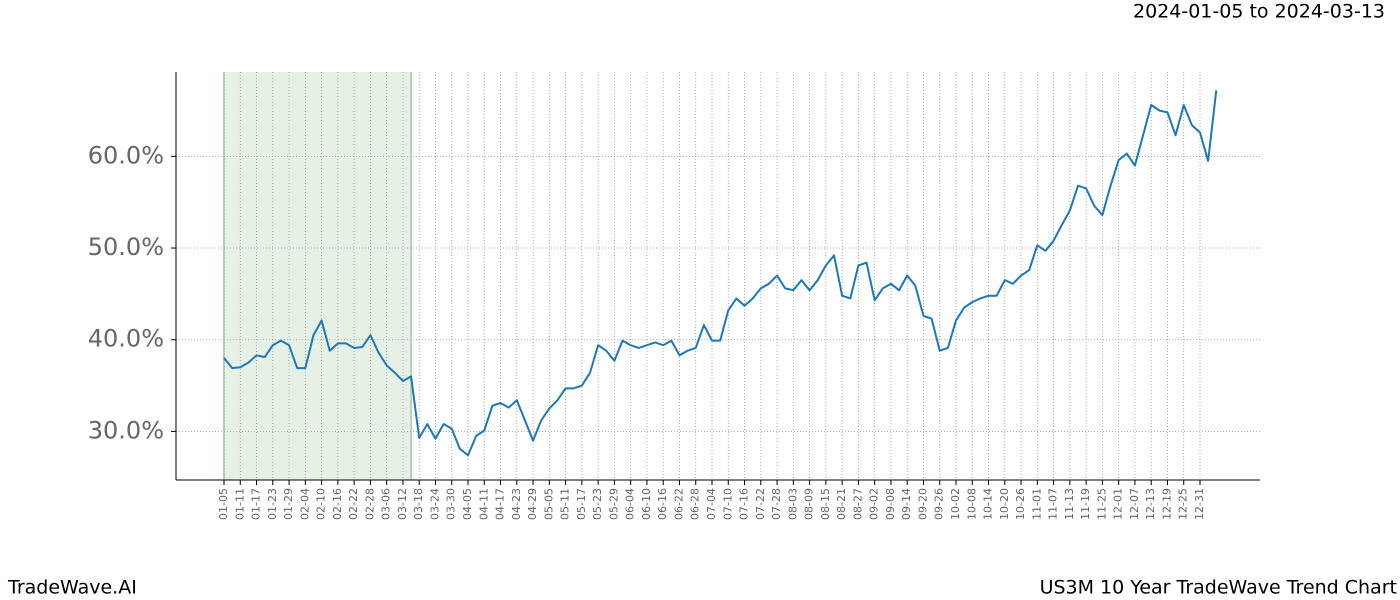 The image size is (1400, 600). I want to click on x-tick-label: 06-04, so click(630, 504).